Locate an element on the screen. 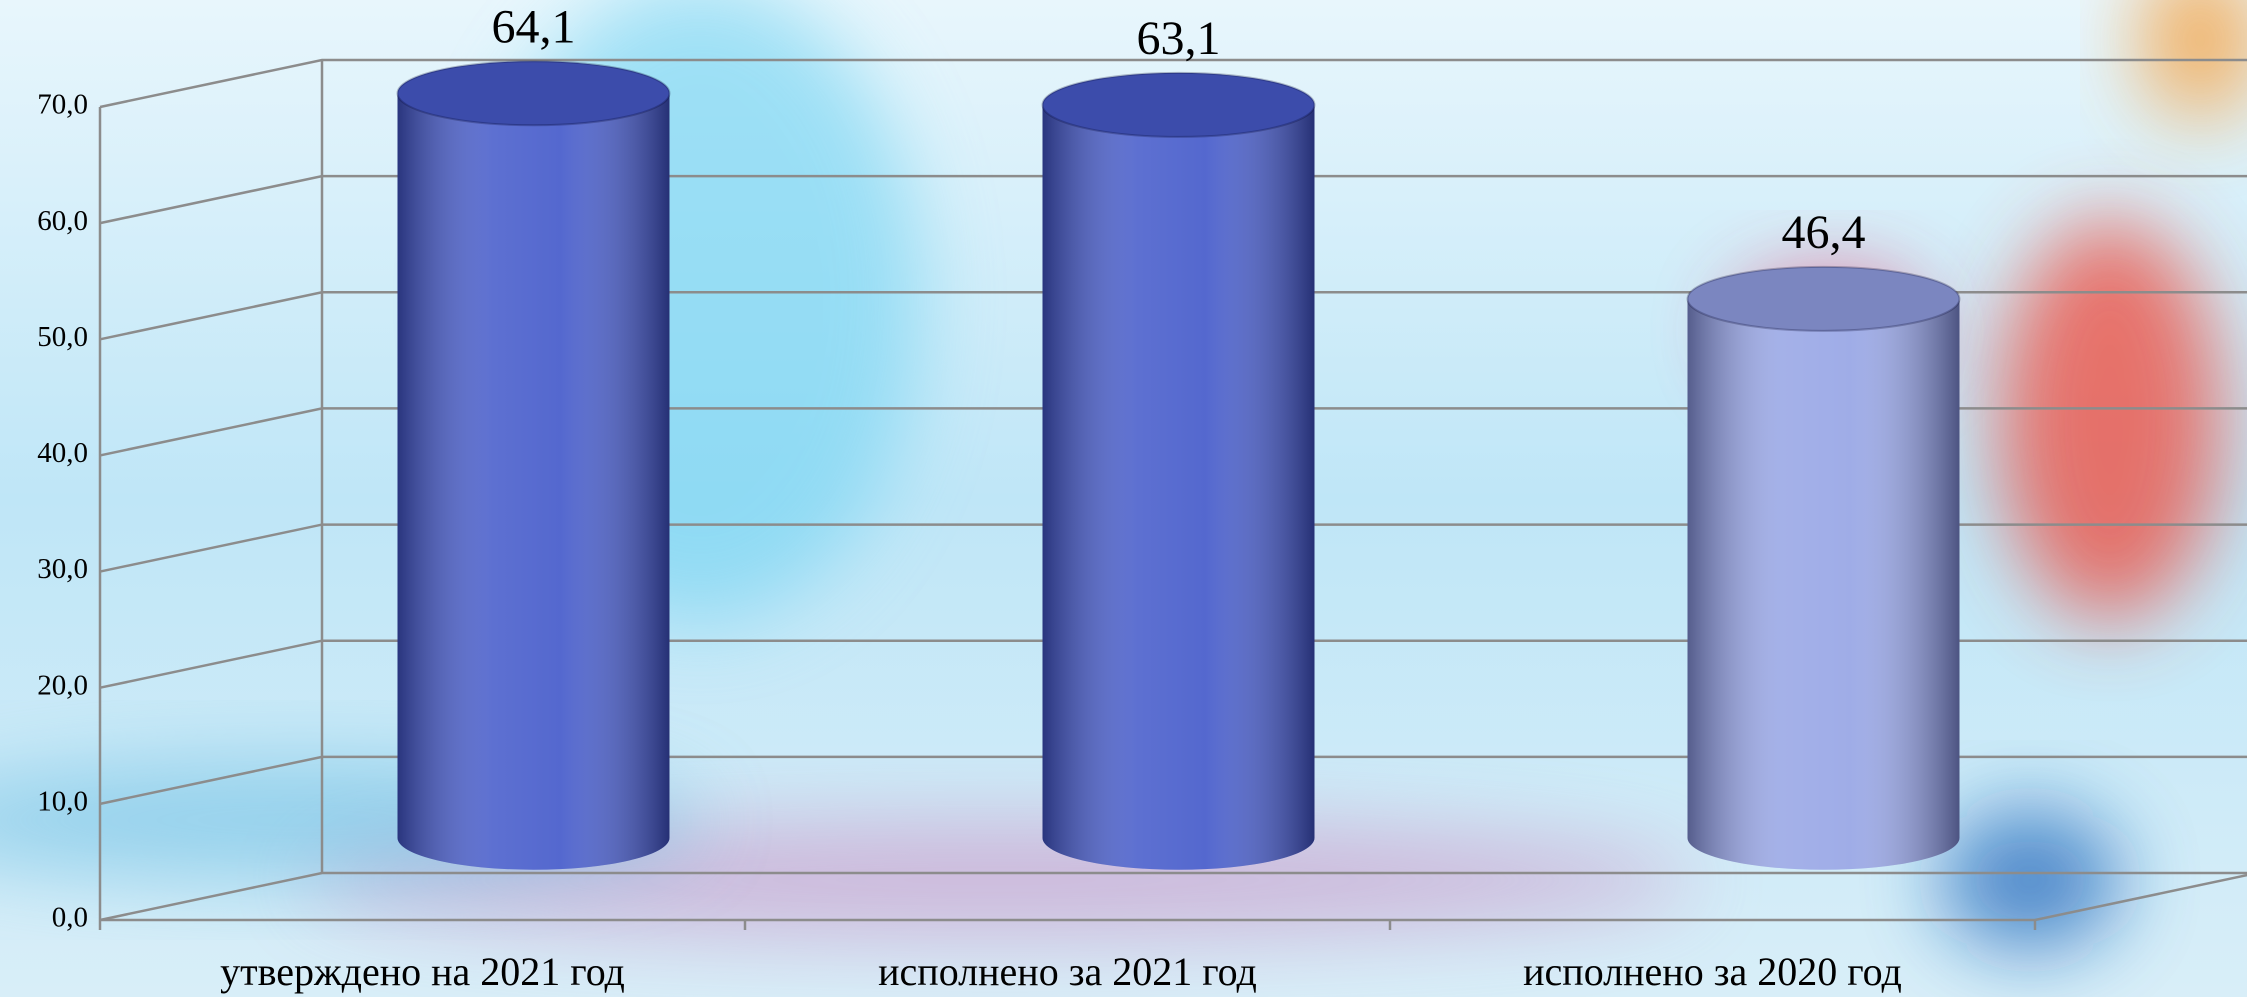  x-tick-label: исполнено за 2020 год is located at coordinates (1712, 971).